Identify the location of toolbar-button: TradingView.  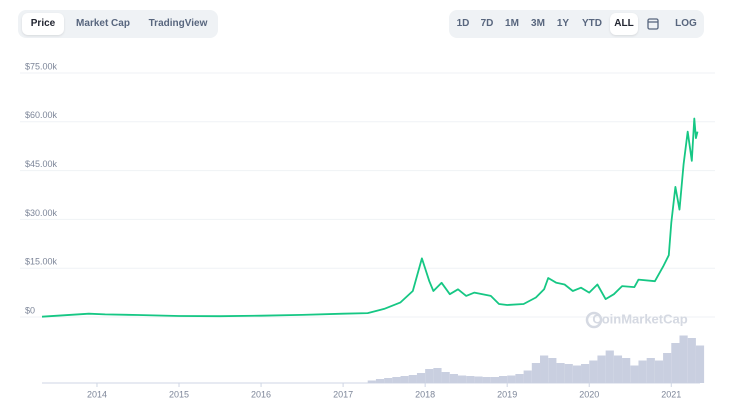
(178, 23).